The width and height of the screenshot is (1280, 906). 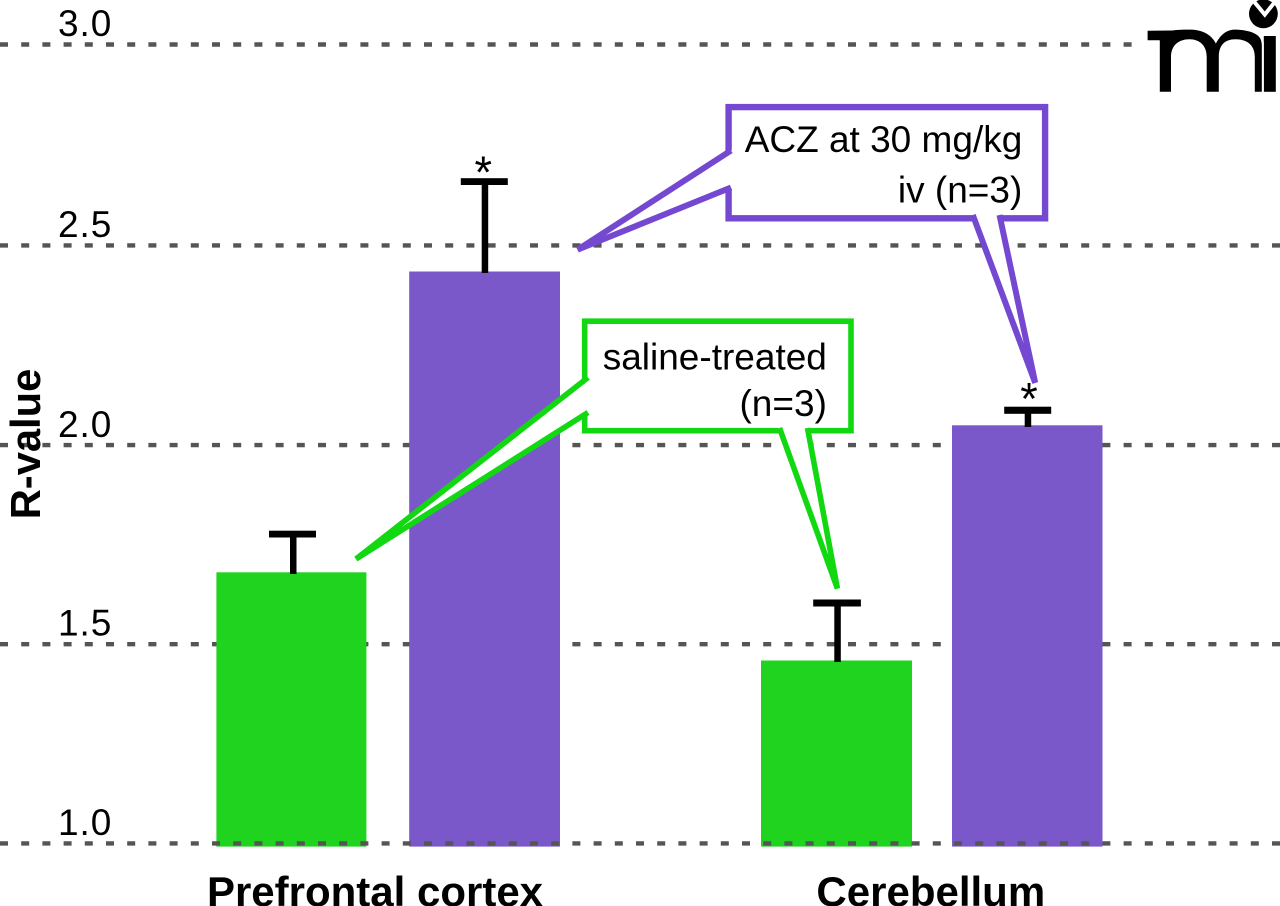 I want to click on svg-text: ACZ at 30 mg/kg, so click(x=884, y=139).